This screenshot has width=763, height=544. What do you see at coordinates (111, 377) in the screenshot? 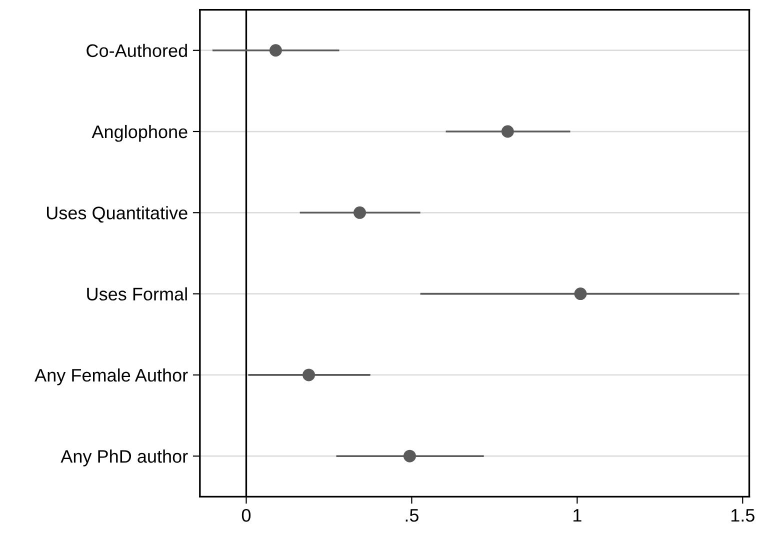
I see `y-tick-label: Any Female Author` at bounding box center [111, 377].